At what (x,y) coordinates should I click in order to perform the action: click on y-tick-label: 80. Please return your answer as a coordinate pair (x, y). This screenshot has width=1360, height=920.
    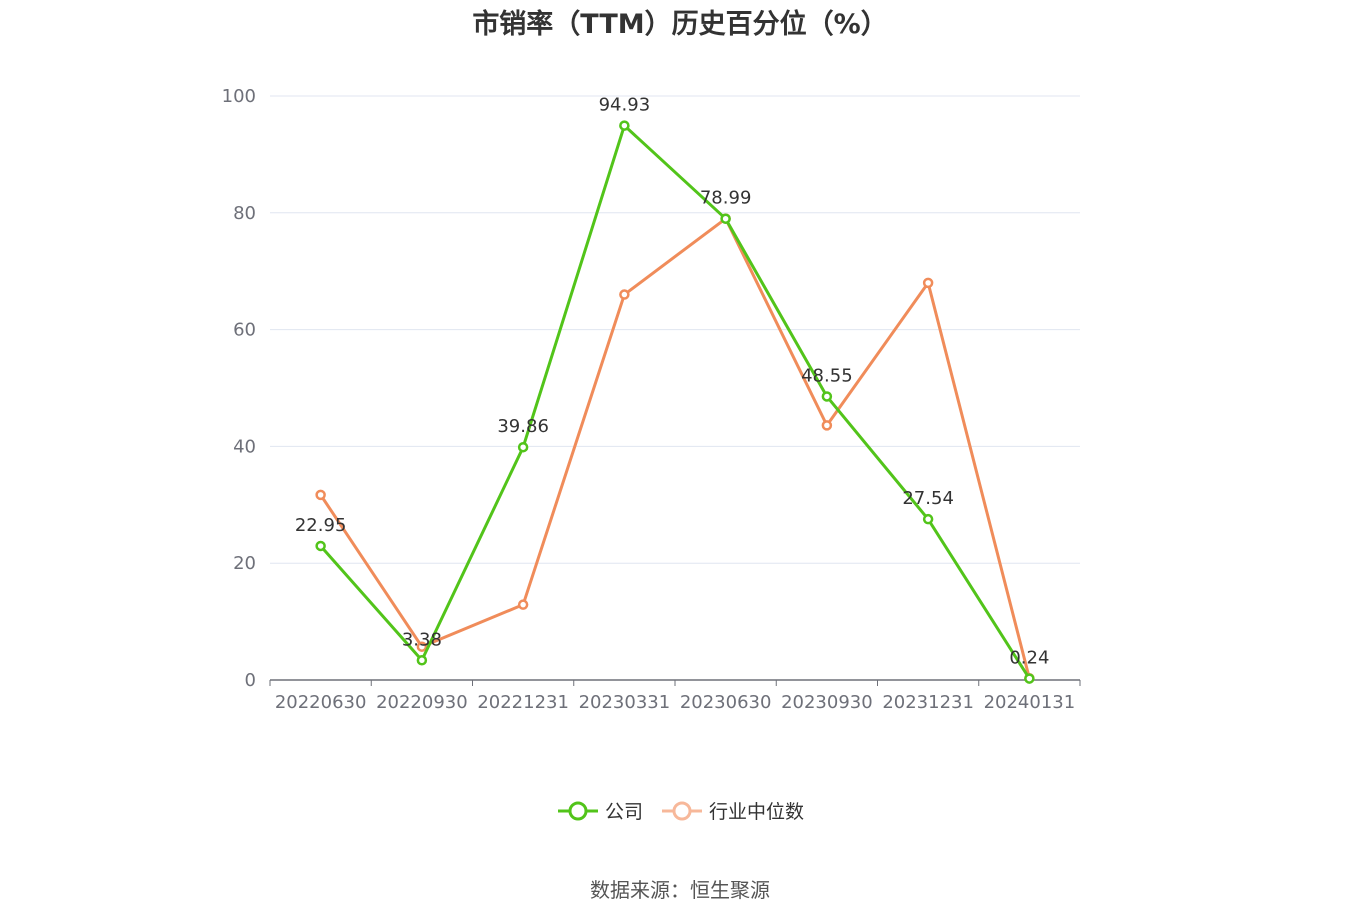
    Looking at the image, I should click on (244, 213).